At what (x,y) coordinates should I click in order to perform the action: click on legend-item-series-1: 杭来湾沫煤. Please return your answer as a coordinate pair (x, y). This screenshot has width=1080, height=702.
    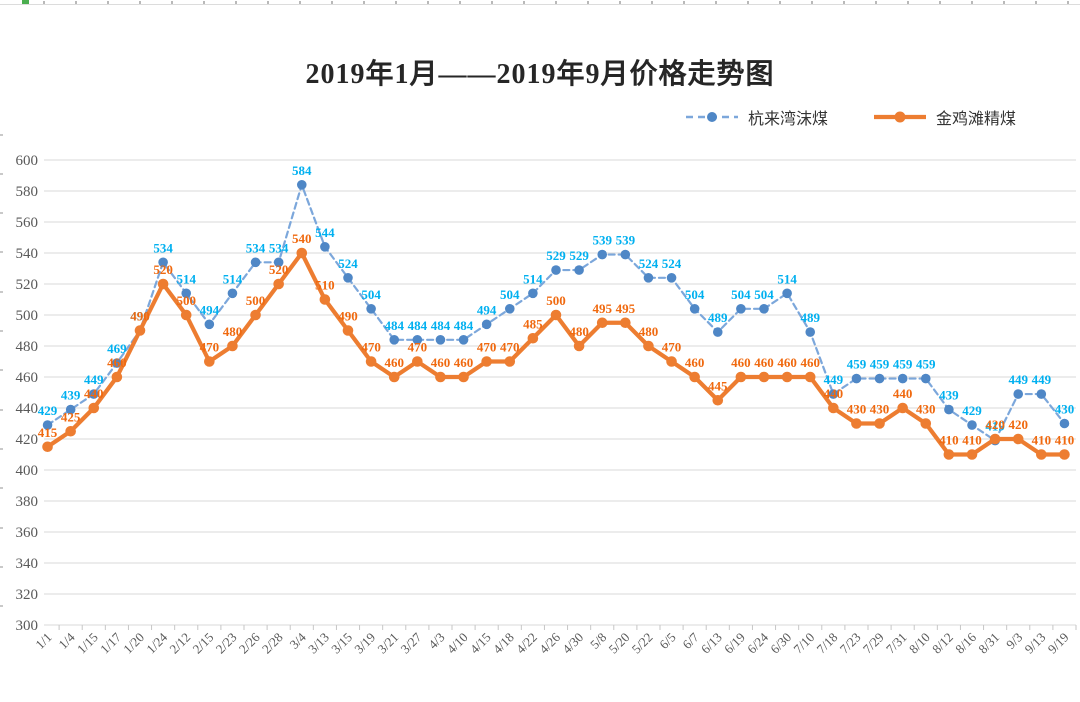
    Looking at the image, I should click on (756, 117).